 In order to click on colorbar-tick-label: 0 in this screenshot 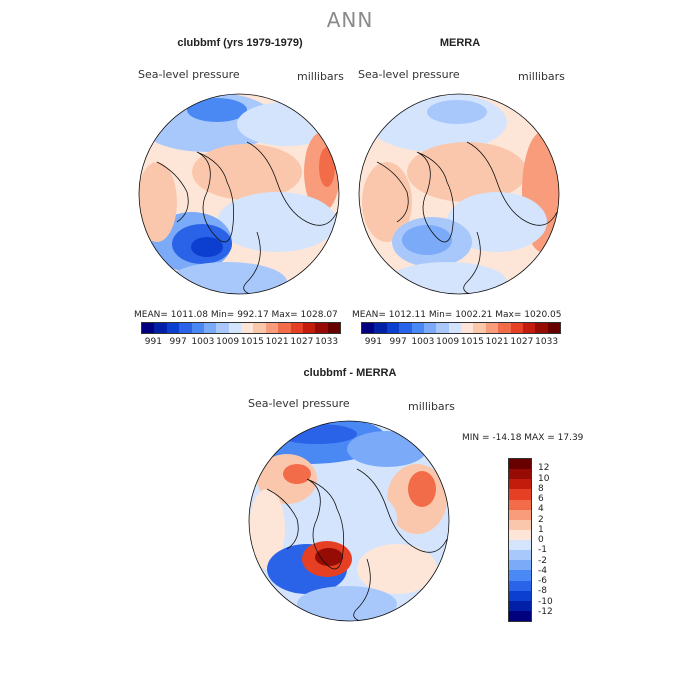, I will do `click(541, 540)`.